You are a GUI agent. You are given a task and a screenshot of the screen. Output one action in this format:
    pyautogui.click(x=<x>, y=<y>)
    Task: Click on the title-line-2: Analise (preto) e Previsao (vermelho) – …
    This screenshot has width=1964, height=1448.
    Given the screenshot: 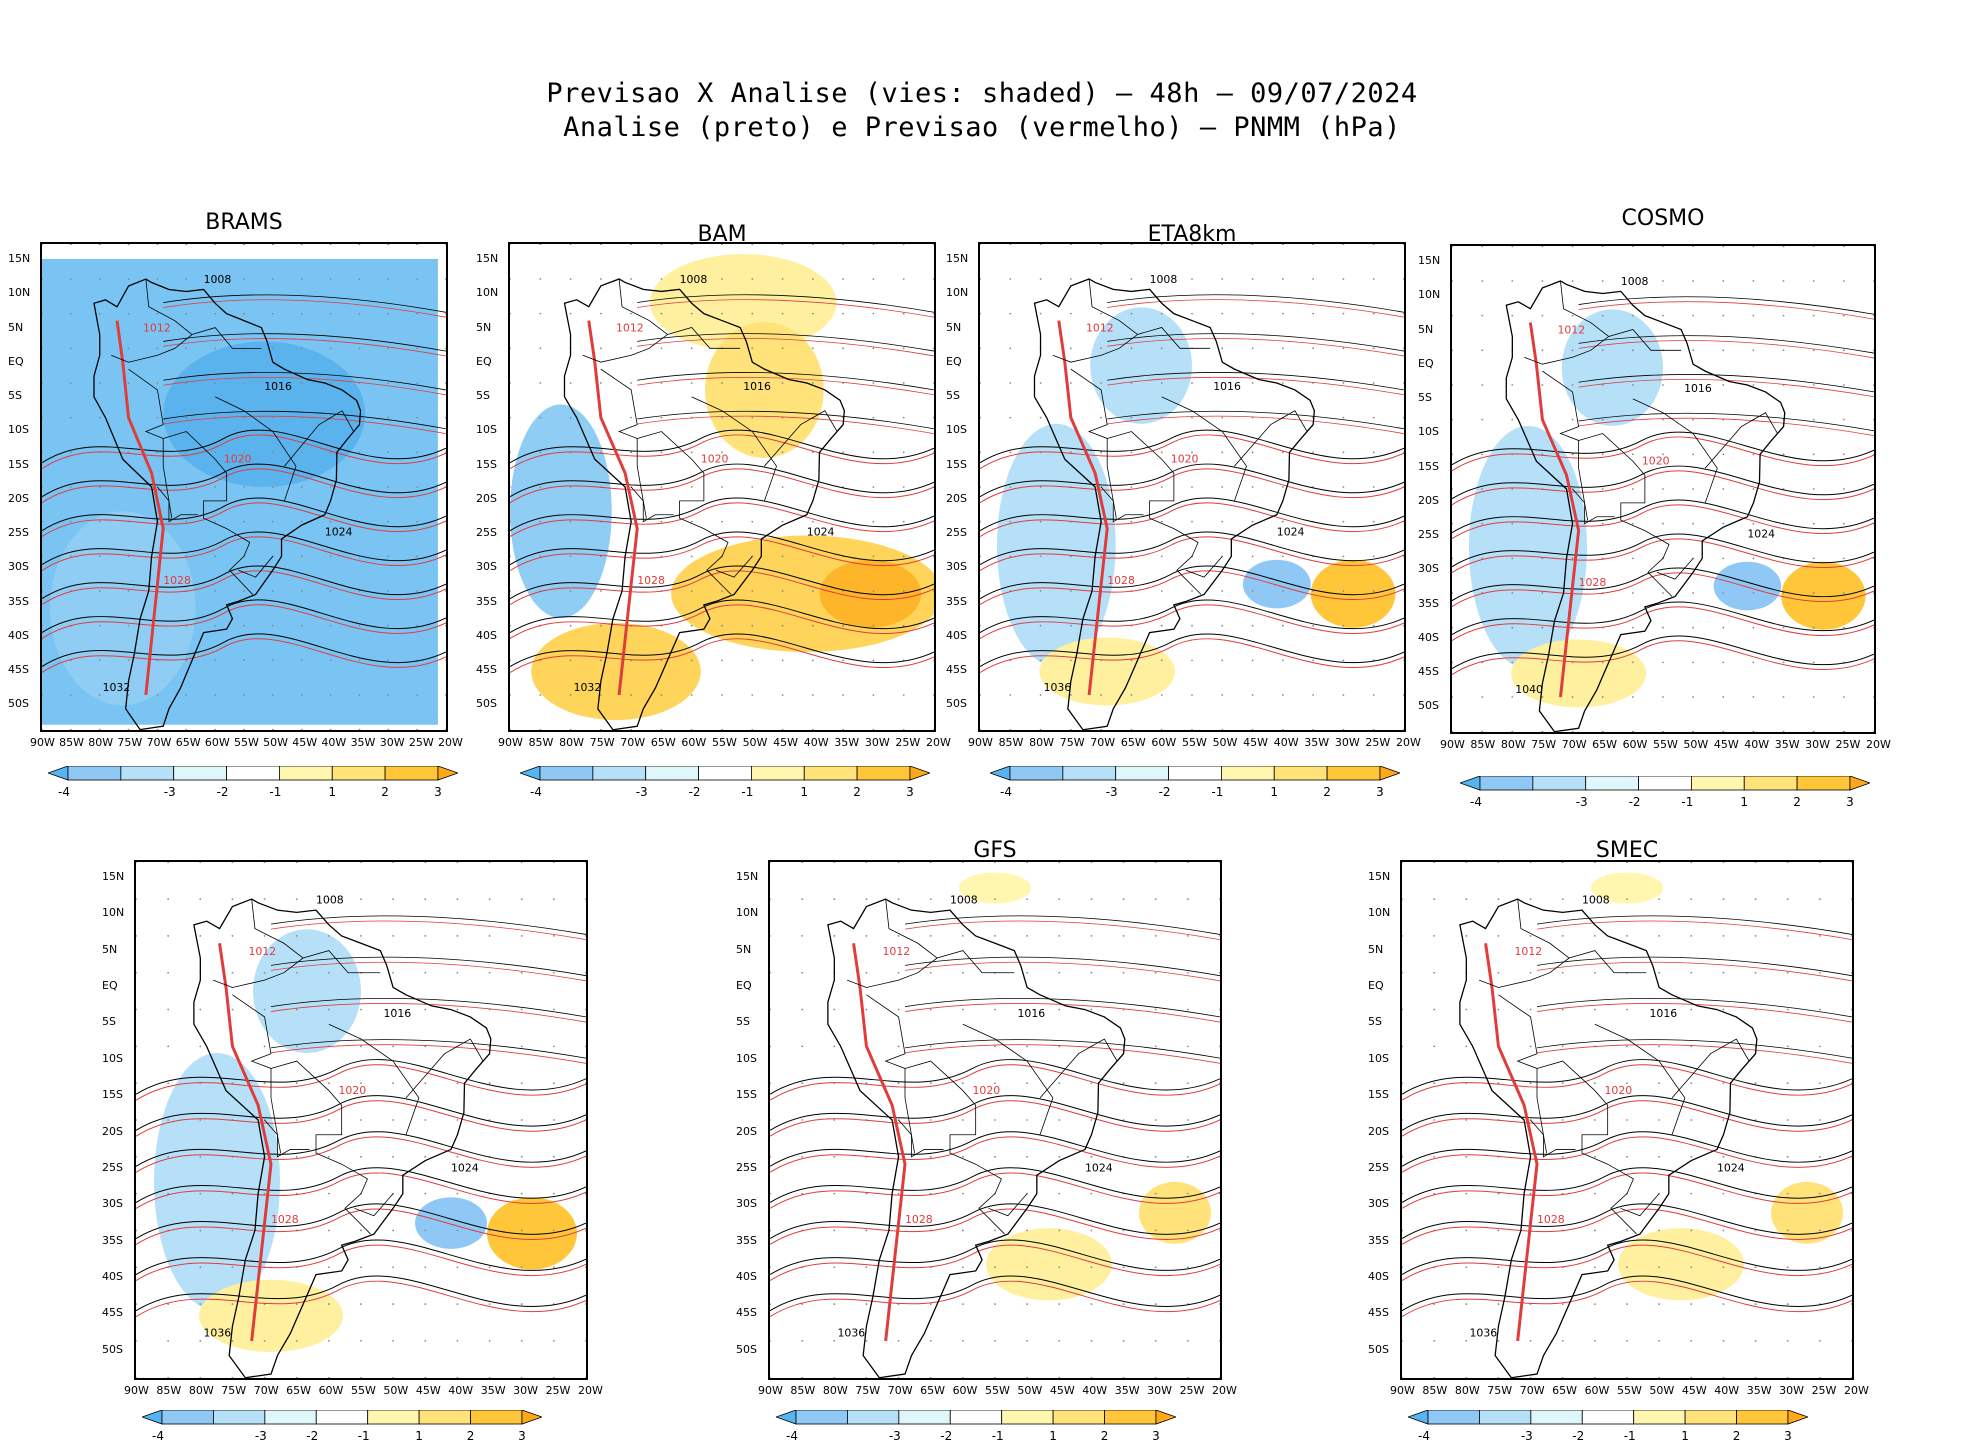 What is the action you would take?
    pyautogui.click(x=982, y=127)
    